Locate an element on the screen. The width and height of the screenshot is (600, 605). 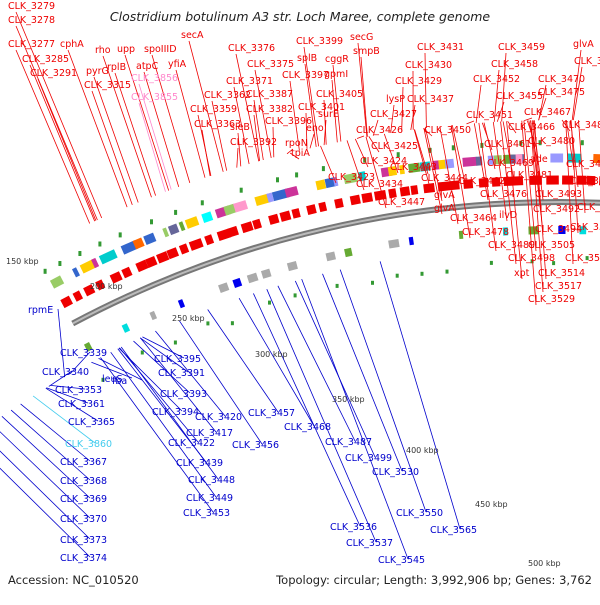
reverse-gene-label: CLK_3391 is located at coordinates (181, 373).